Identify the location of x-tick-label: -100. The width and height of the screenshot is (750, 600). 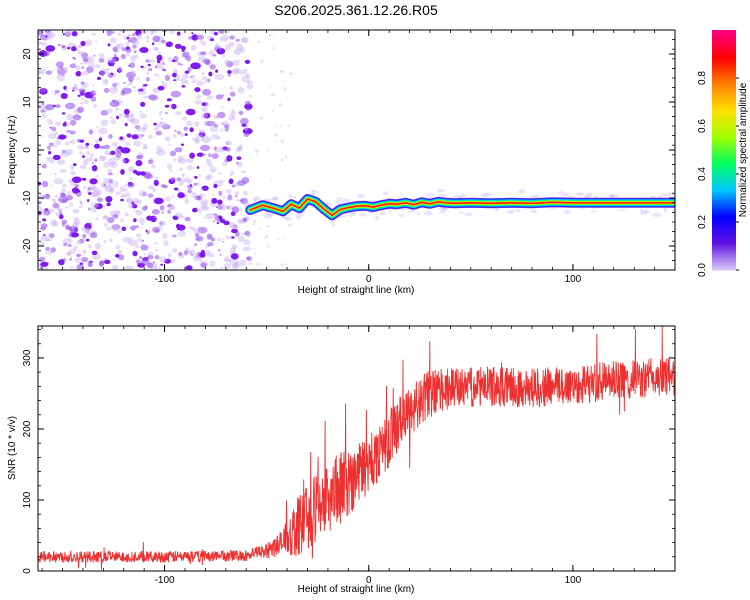
(165, 279).